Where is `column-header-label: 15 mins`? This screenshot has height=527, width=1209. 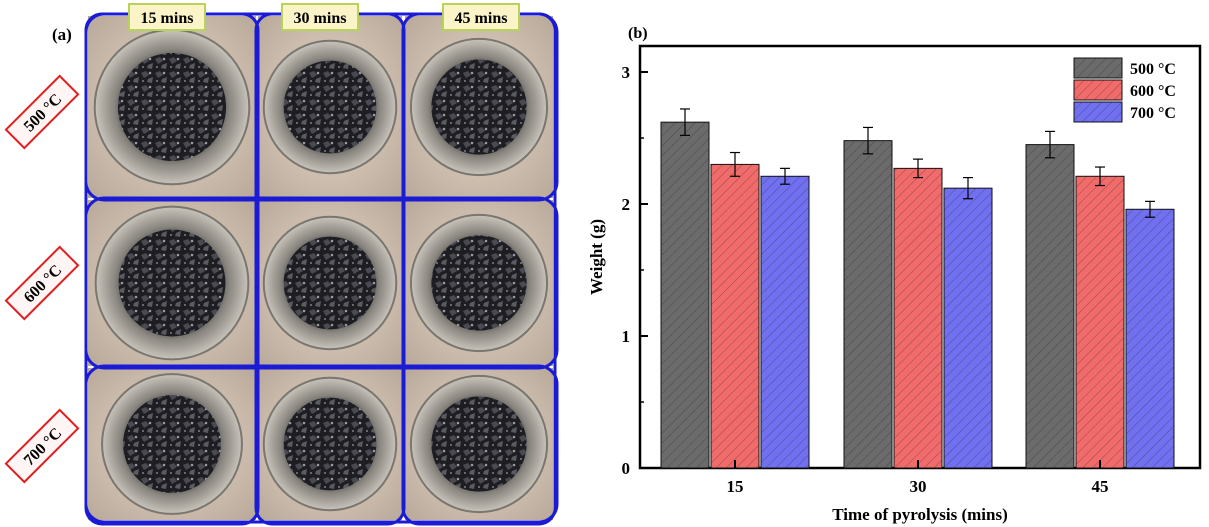 column-header-label: 15 mins is located at coordinates (167, 18).